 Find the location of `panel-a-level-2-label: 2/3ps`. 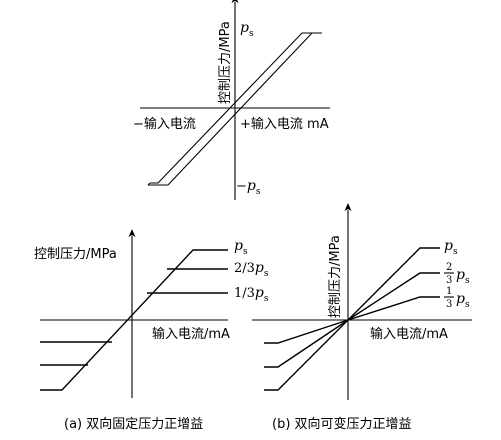

panel-a-level-2-label: 2/3ps is located at coordinates (251, 269).